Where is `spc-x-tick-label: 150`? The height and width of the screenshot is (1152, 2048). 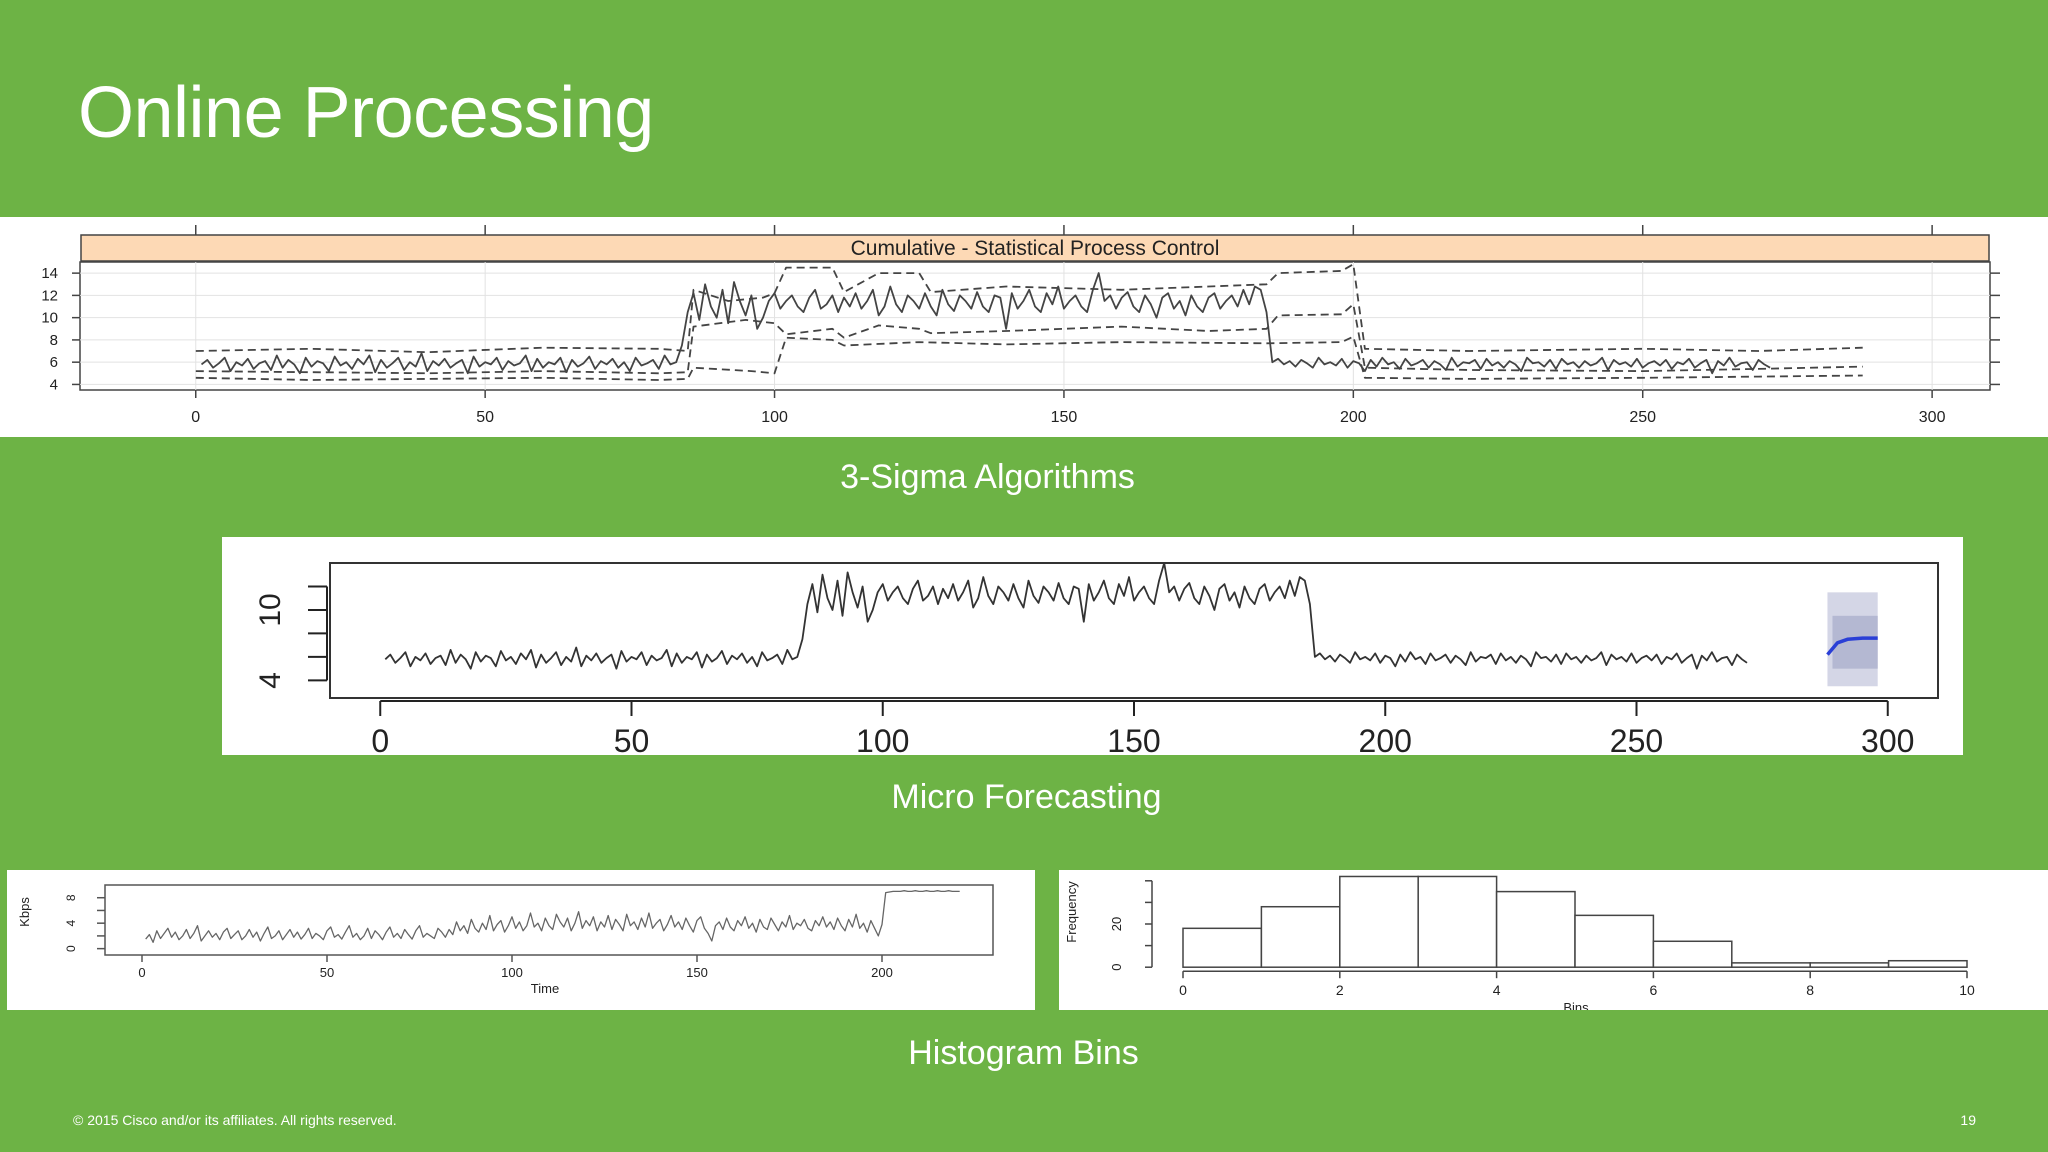
spc-x-tick-label: 150 is located at coordinates (1064, 417).